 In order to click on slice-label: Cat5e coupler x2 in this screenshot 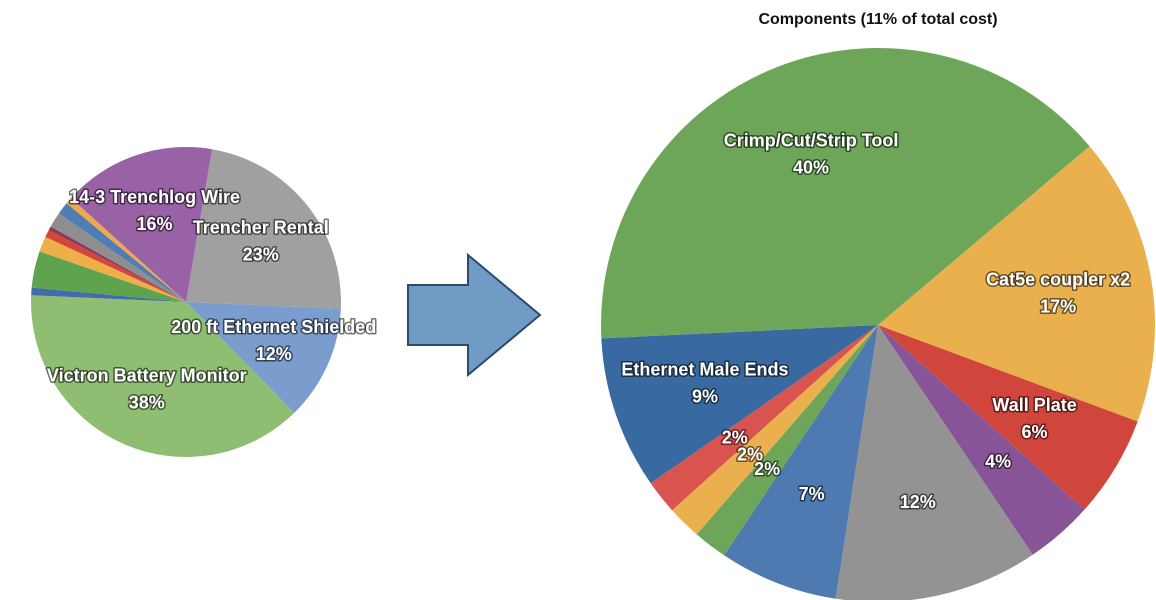, I will do `click(1058, 279)`.